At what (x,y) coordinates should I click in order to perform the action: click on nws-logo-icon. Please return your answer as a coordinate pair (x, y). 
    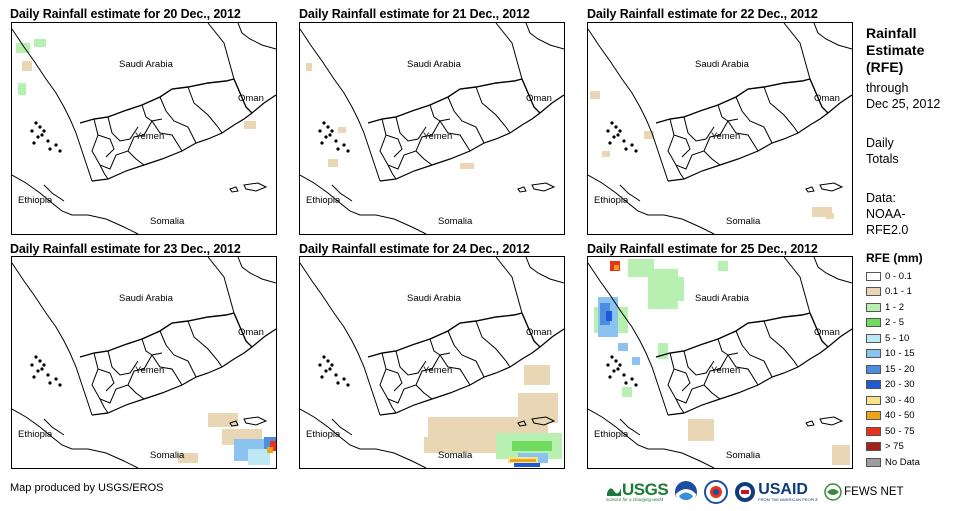
    Looking at the image, I should click on (716, 492).